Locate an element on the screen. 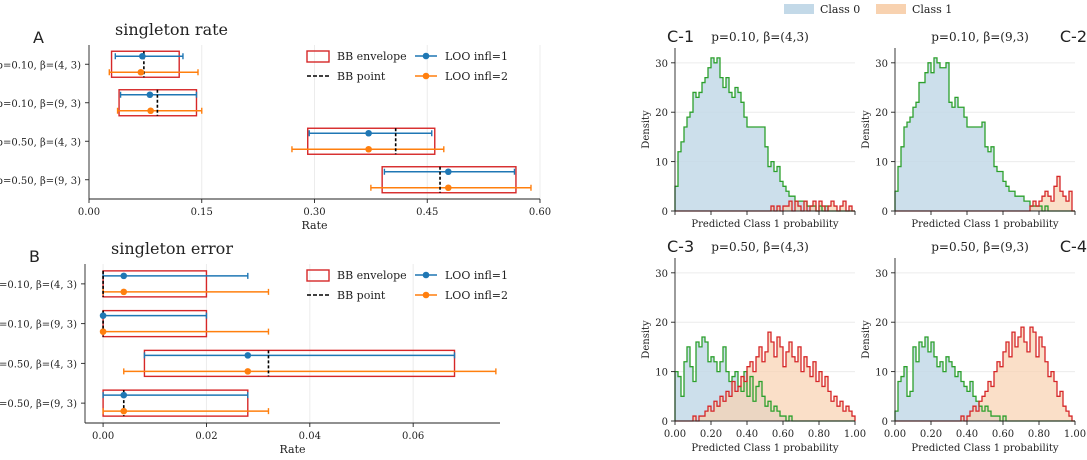 The image size is (1087, 460). panel-label: C-3 is located at coordinates (680, 246).